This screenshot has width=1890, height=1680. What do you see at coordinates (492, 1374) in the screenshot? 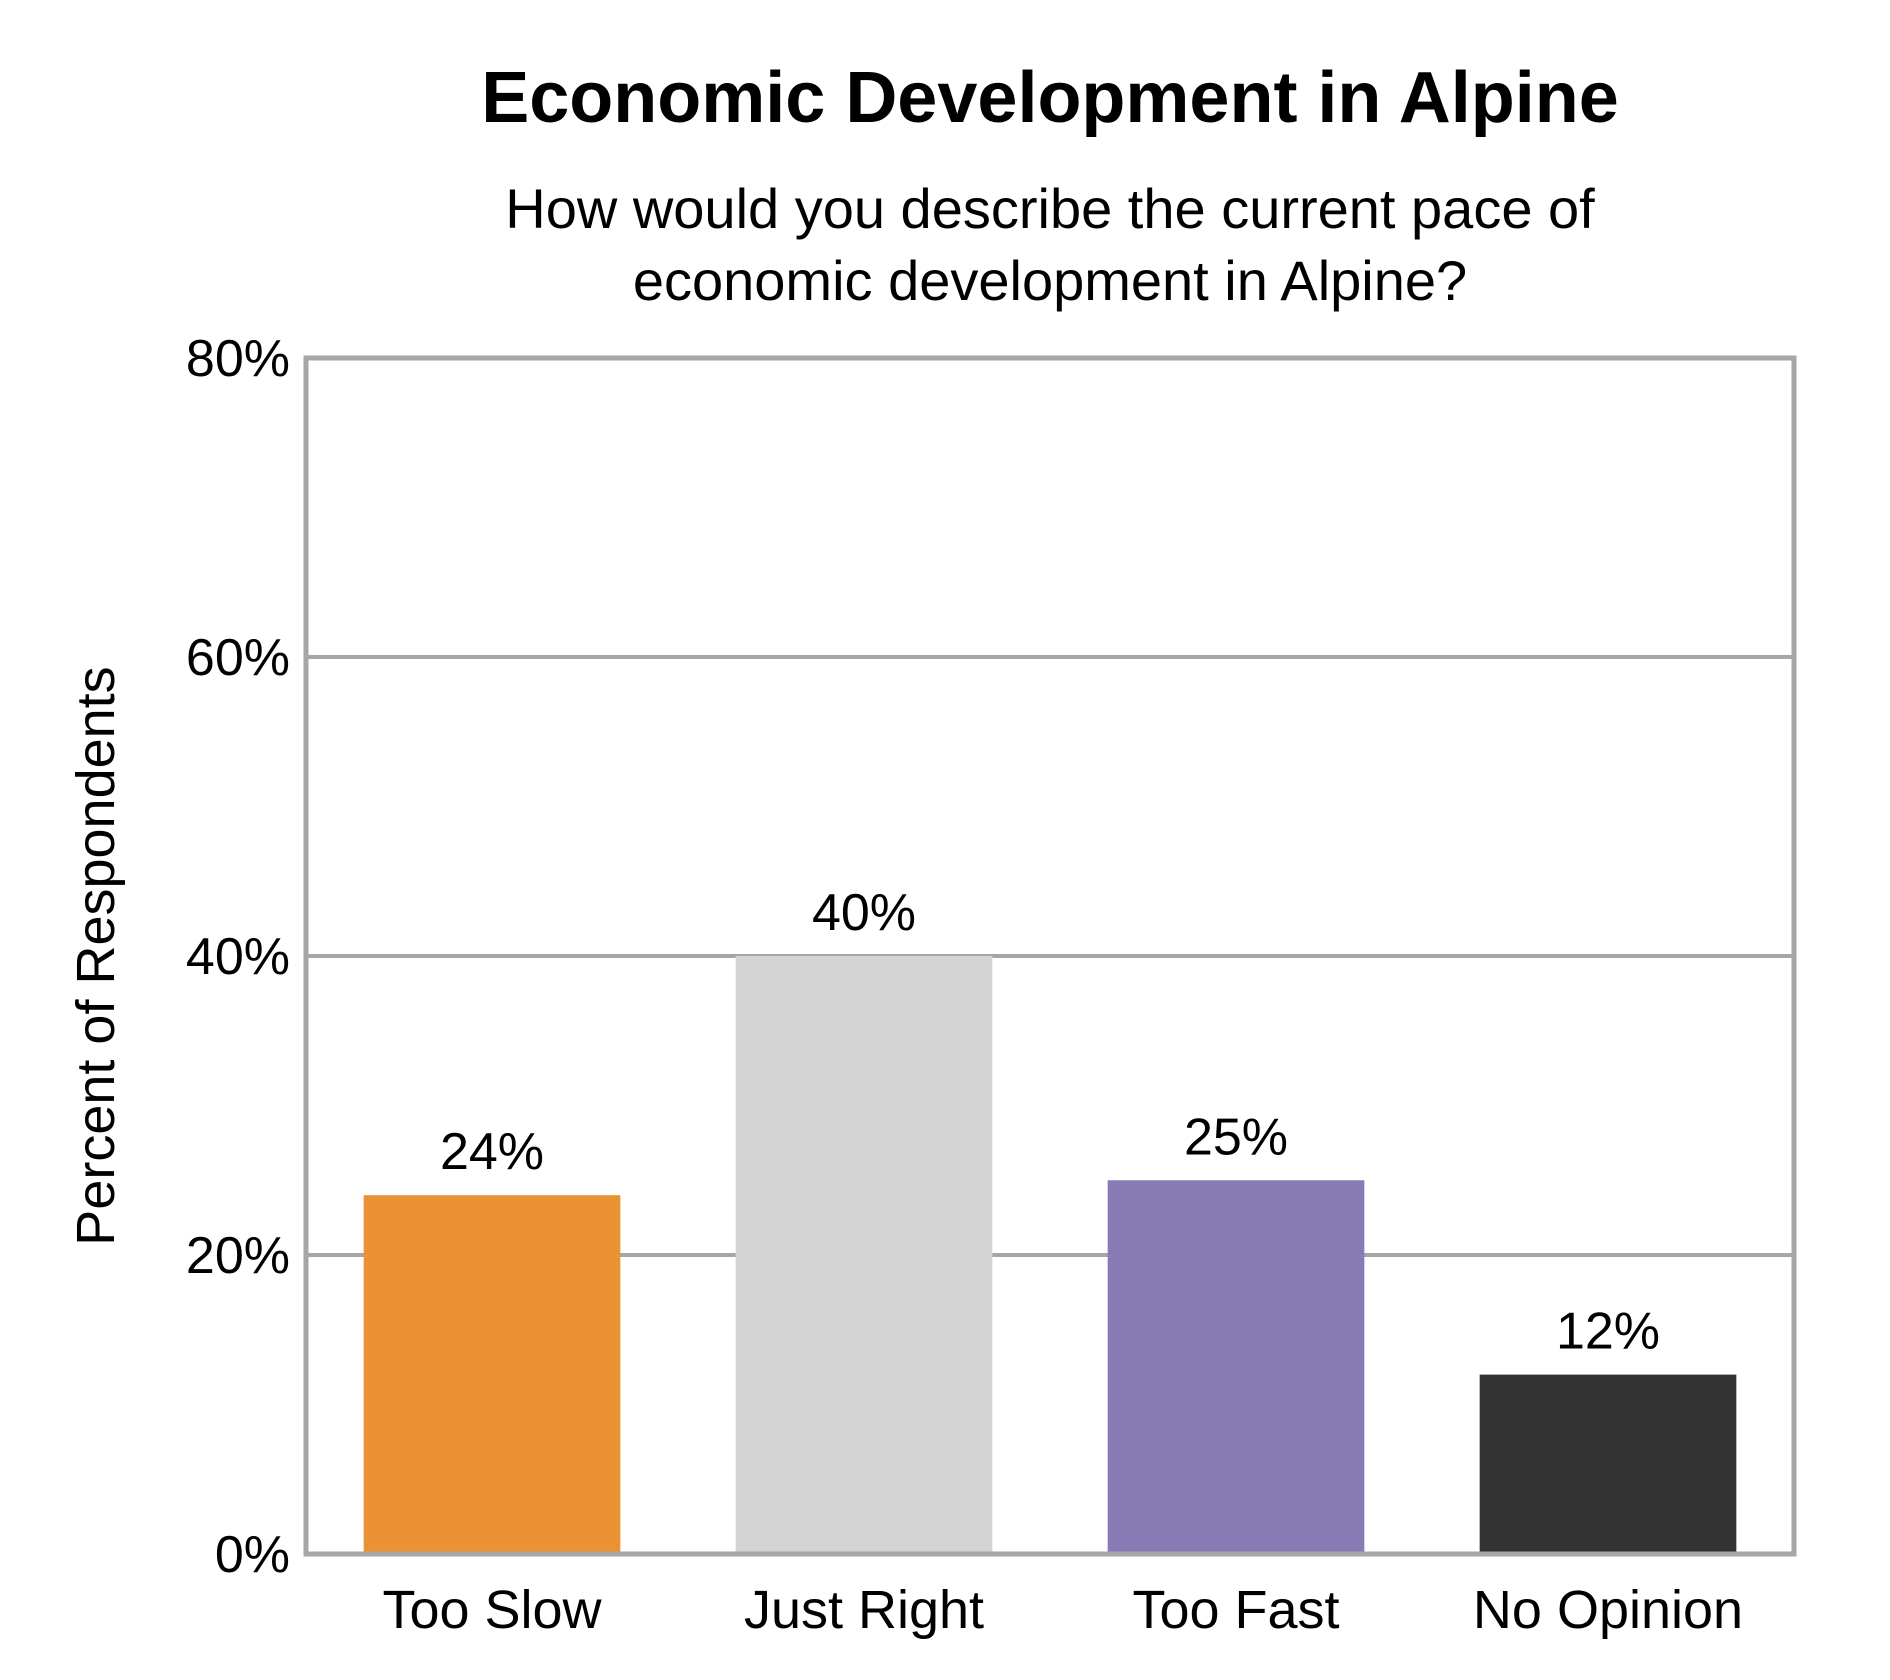
I see `bar-too-slow` at bounding box center [492, 1374].